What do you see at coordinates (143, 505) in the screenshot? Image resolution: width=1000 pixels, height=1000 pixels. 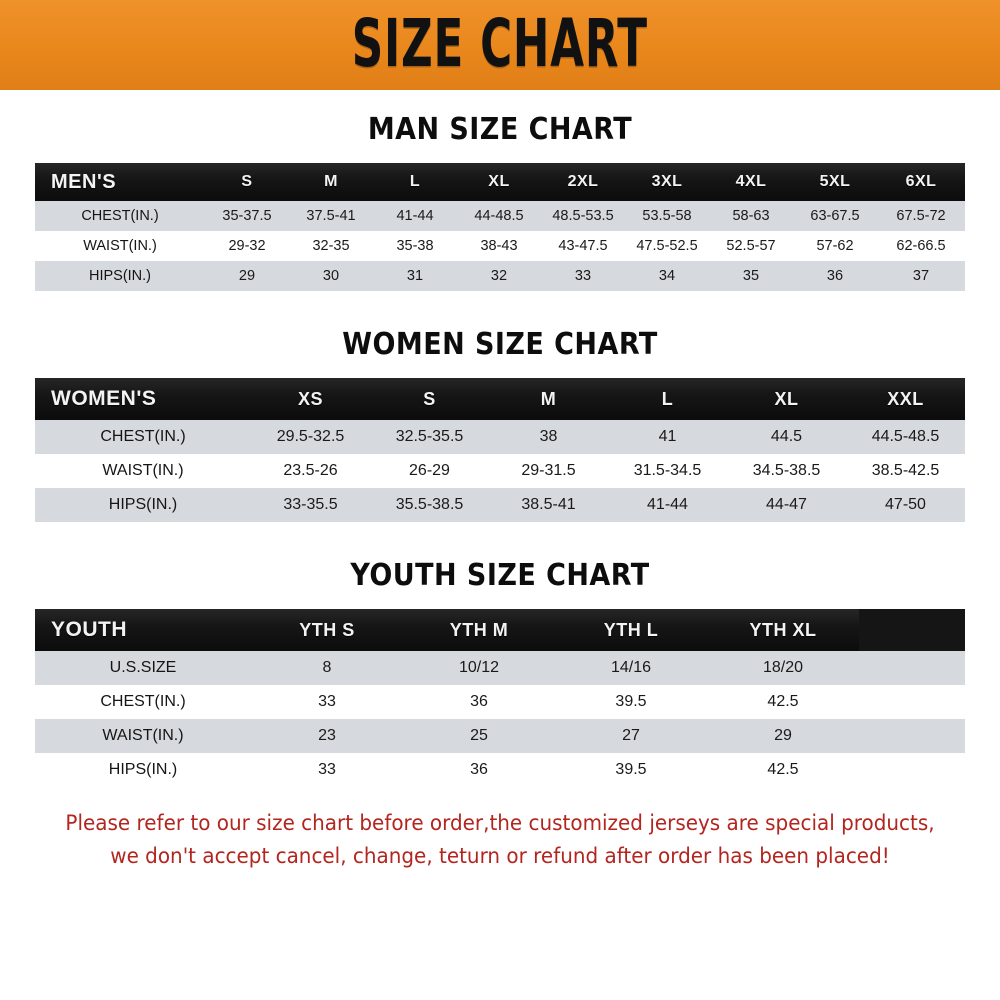 I see `row-label-women-2: HIPS(IN.)` at bounding box center [143, 505].